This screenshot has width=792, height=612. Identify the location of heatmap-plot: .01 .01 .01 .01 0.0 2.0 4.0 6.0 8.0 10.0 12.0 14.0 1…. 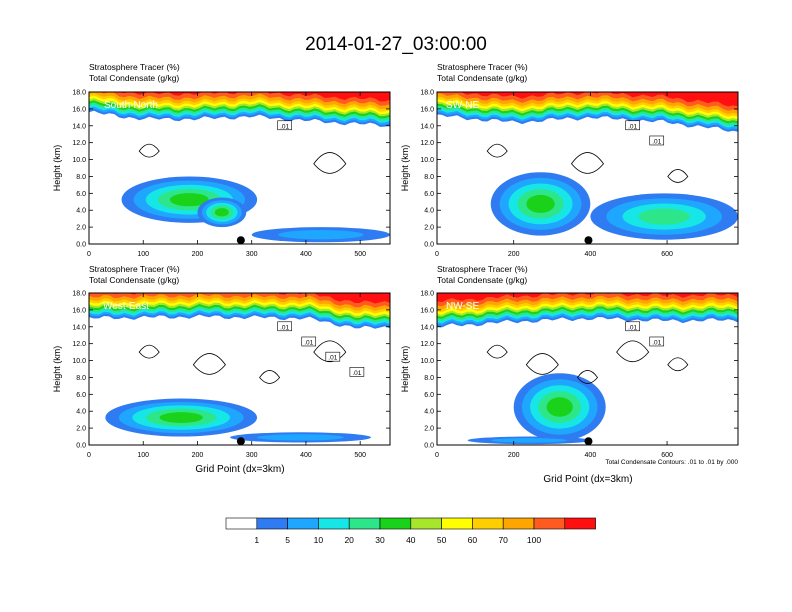
(231, 375).